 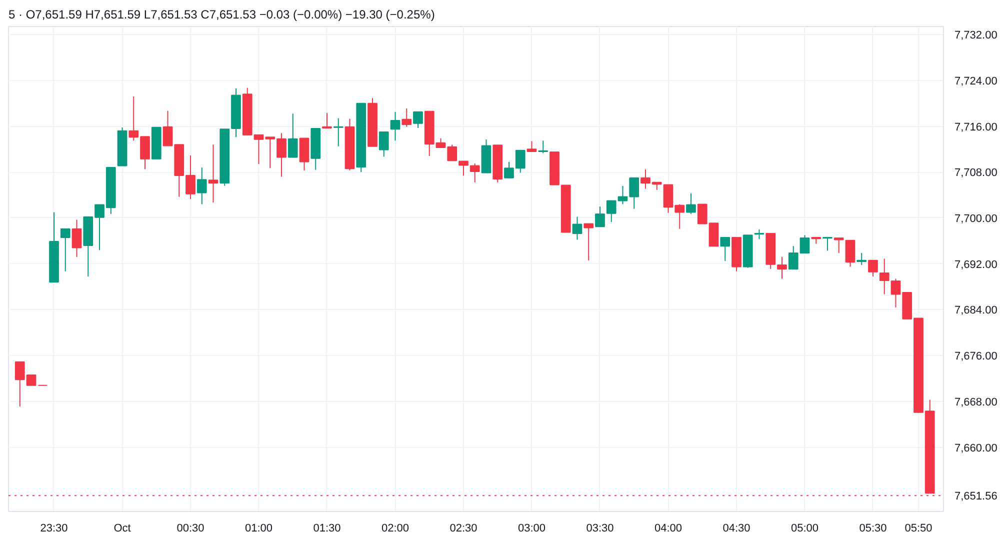 What do you see at coordinates (221, 15) in the screenshot?
I see `chart-title: 5 · O7,651.59 H7,651.59 L7,651.53 C7,651.53 −0.03 (−0.00%) −19.30 (−0.25%)` at bounding box center [221, 15].